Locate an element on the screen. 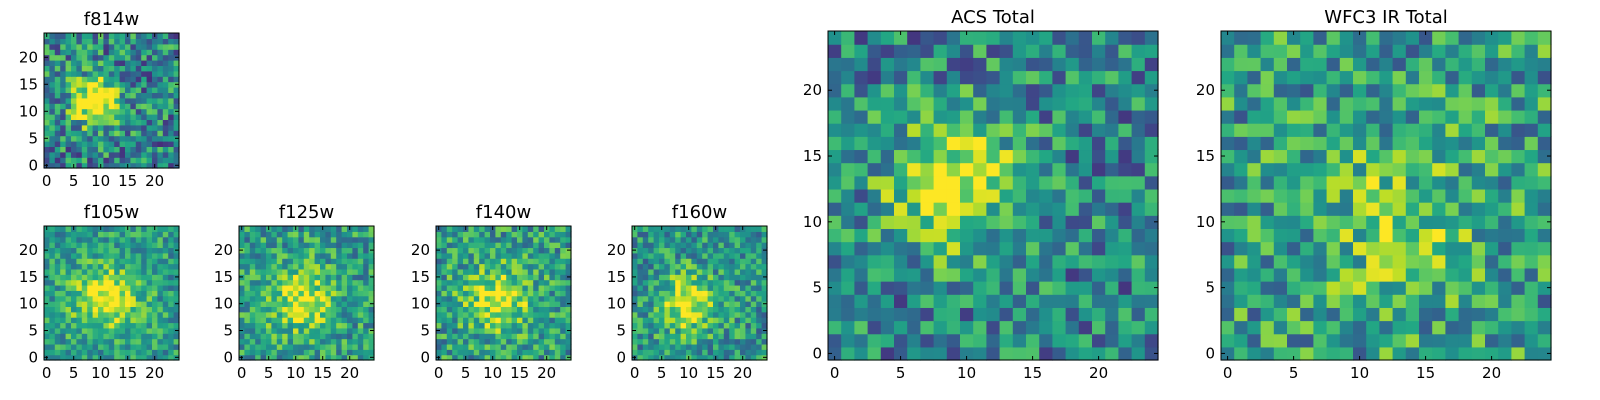  x-tick-label: 0 is located at coordinates (439, 373).